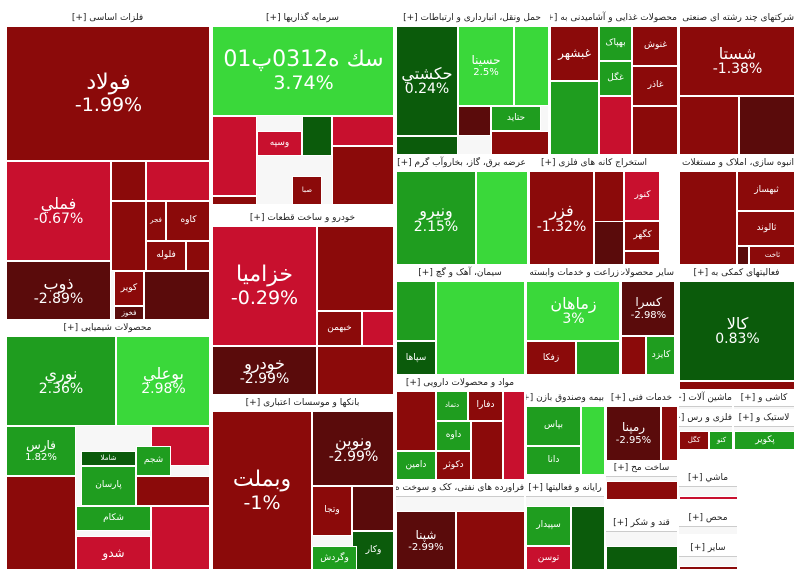 This screenshot has height=579, width=800. Describe the element at coordinates (708, 479) in the screenshot. I see `sector-title: ماشي [+]` at that location.